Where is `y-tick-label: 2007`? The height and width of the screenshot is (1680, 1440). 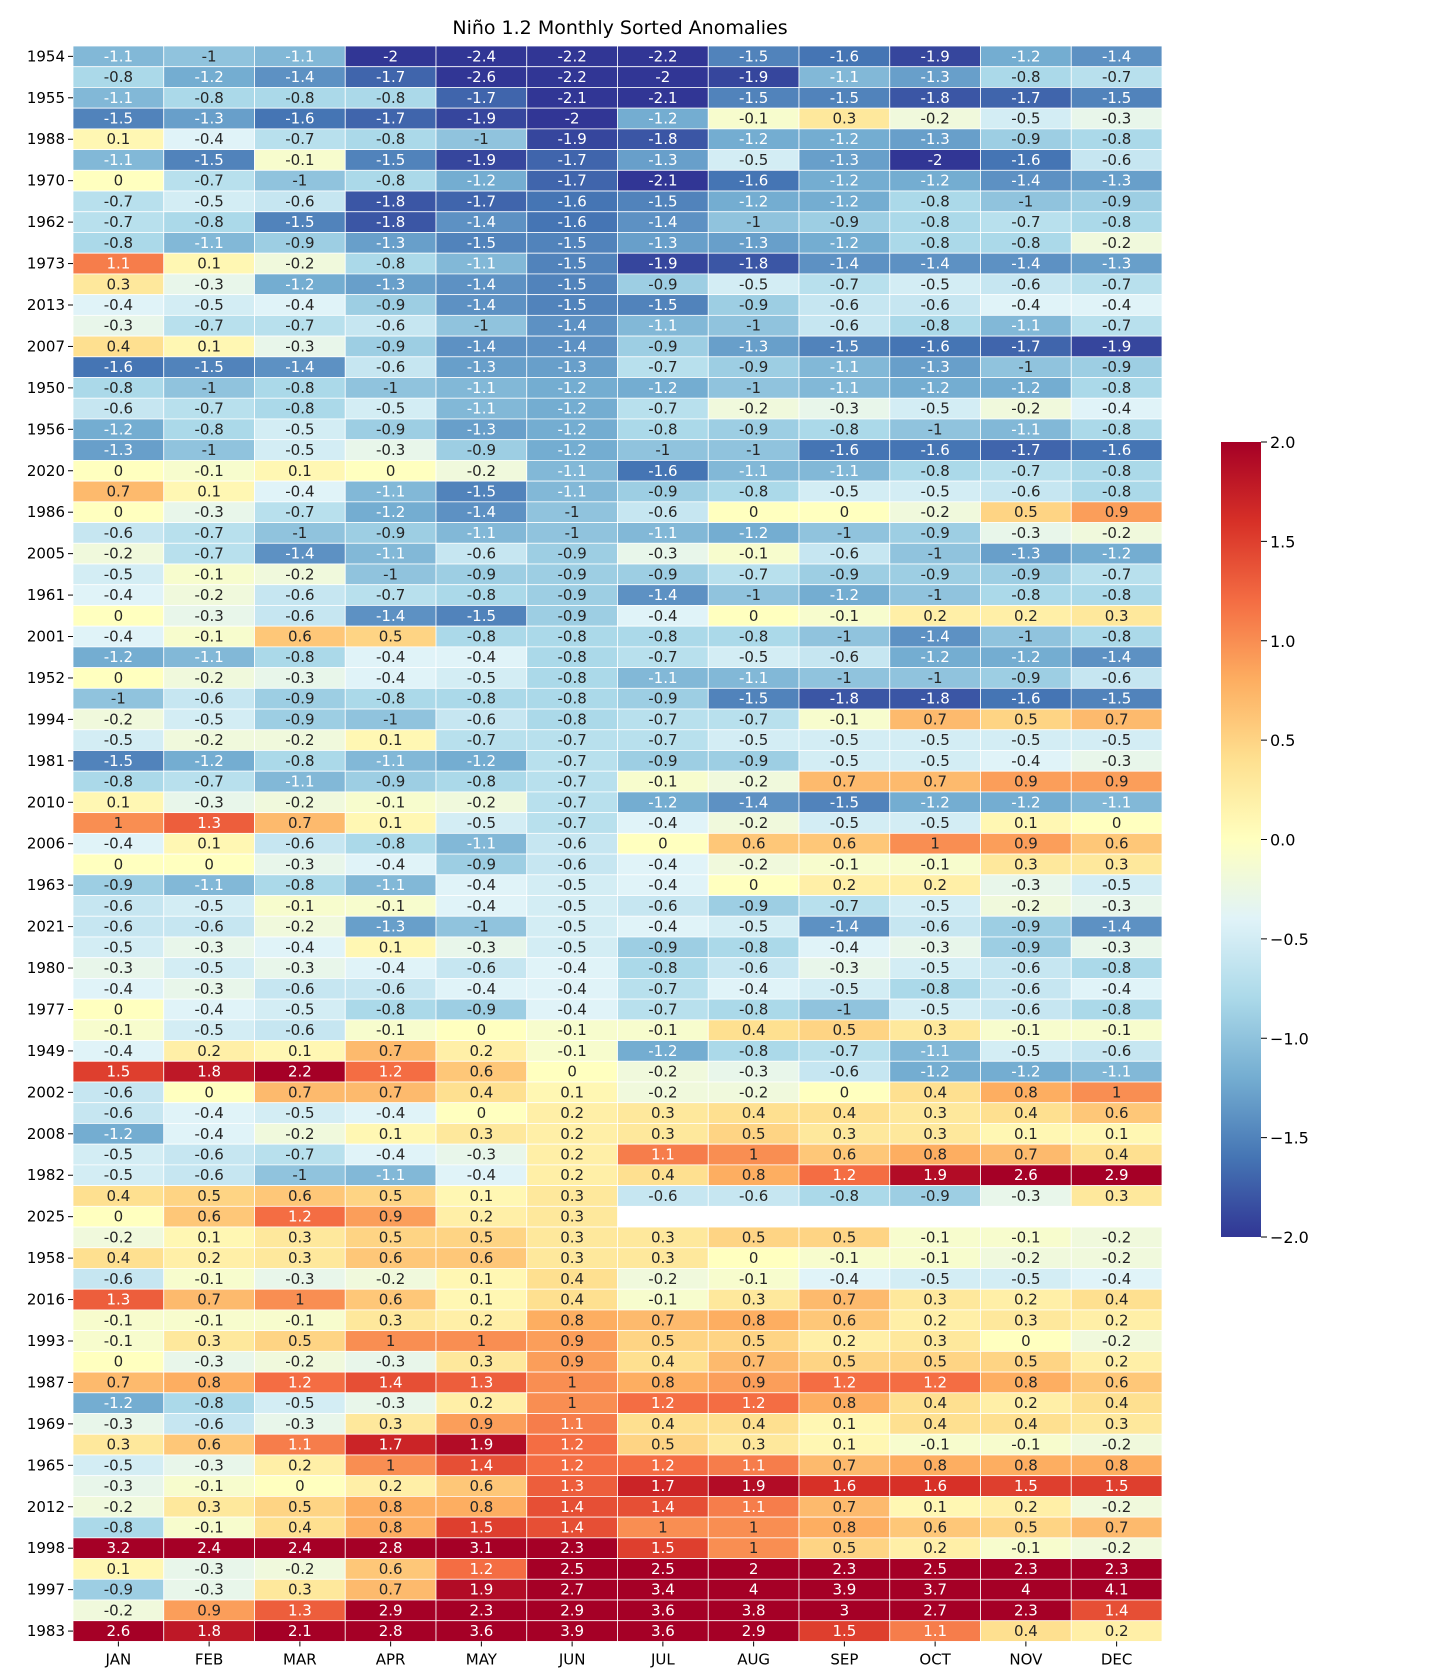 y-tick-label: 2007 is located at coordinates (46, 346).